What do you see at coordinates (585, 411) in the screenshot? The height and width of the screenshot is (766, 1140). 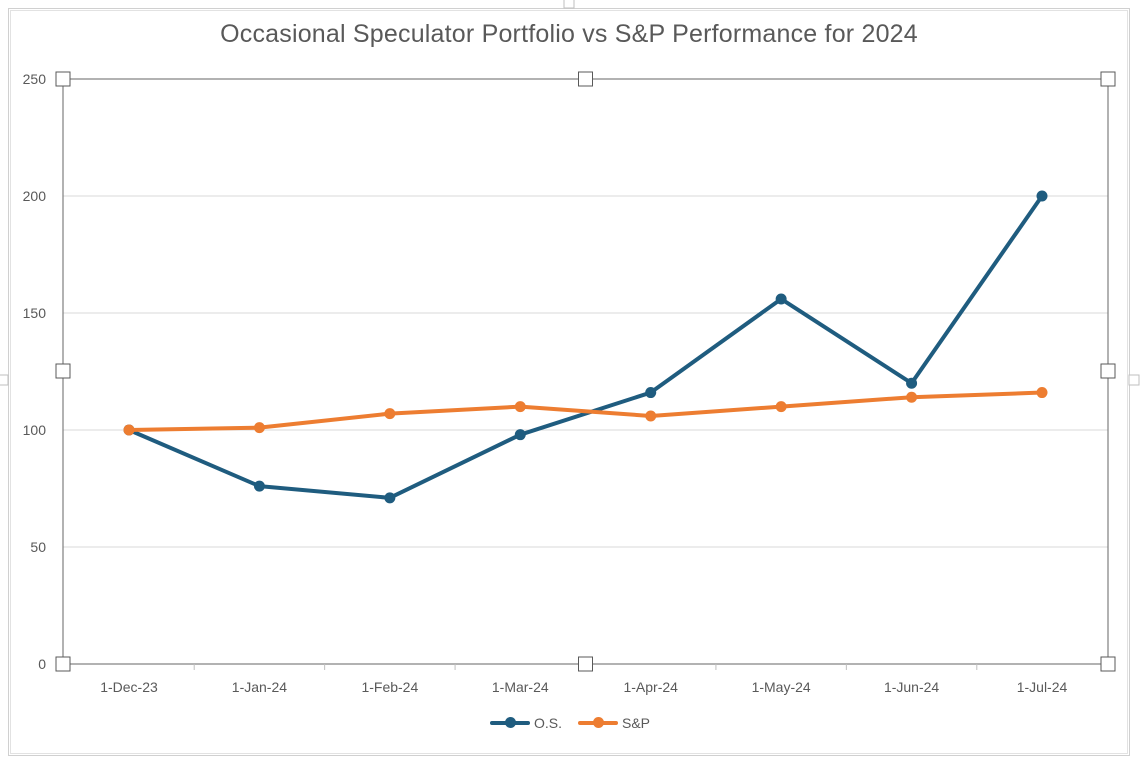 I see `series-line-sp` at bounding box center [585, 411].